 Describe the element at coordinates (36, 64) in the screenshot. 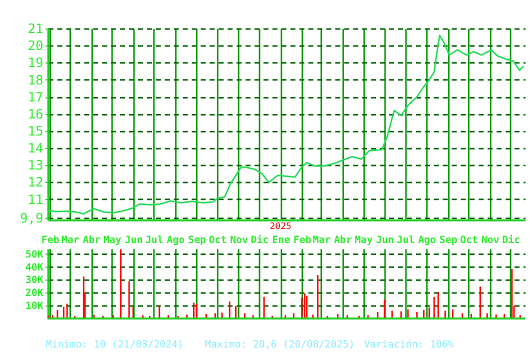

I see `y-tick-label: 19` at that location.